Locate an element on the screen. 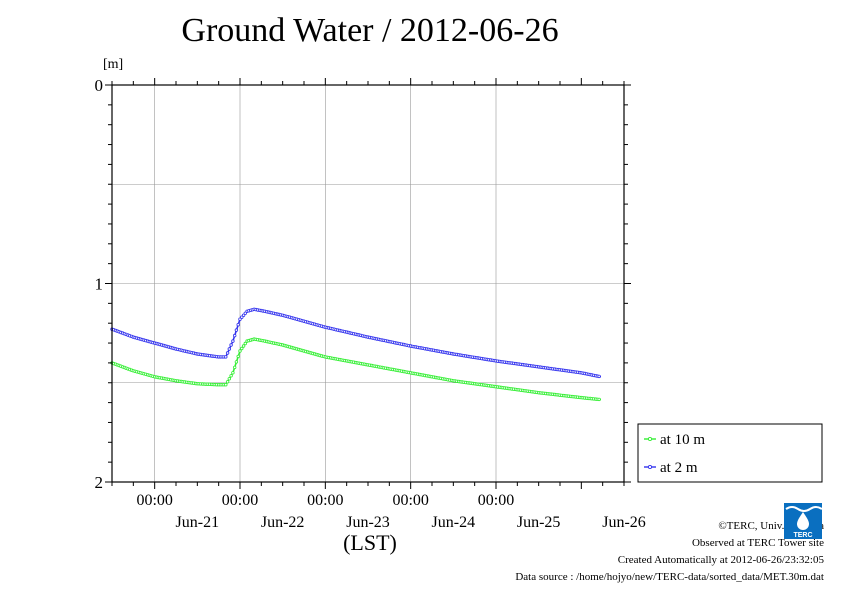 The image size is (842, 595). y-axis-unit-label: [m] is located at coordinates (113, 64).